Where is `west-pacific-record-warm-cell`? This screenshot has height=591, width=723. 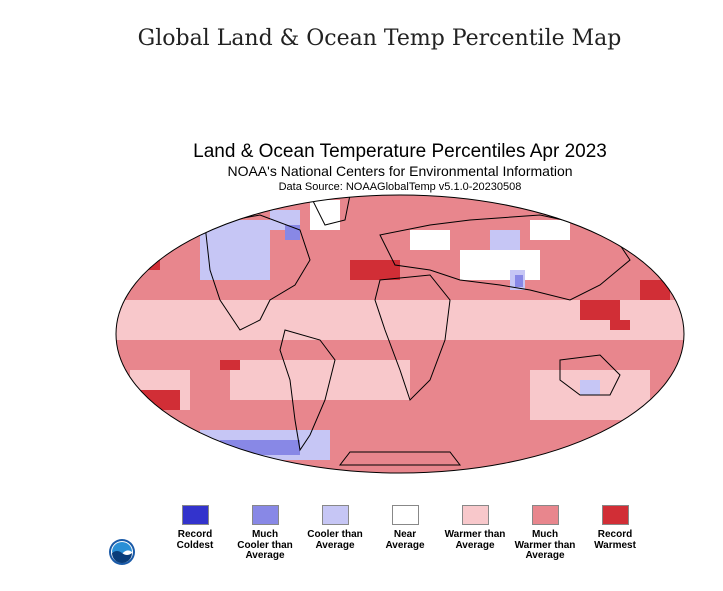
west-pacific-record-warm-cell is located at coordinates (600, 310).